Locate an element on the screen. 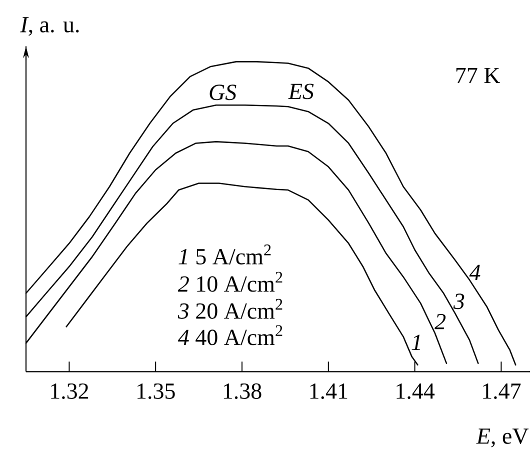 The height and width of the screenshot is (450, 531). series-label: 1 is located at coordinates (416, 342).